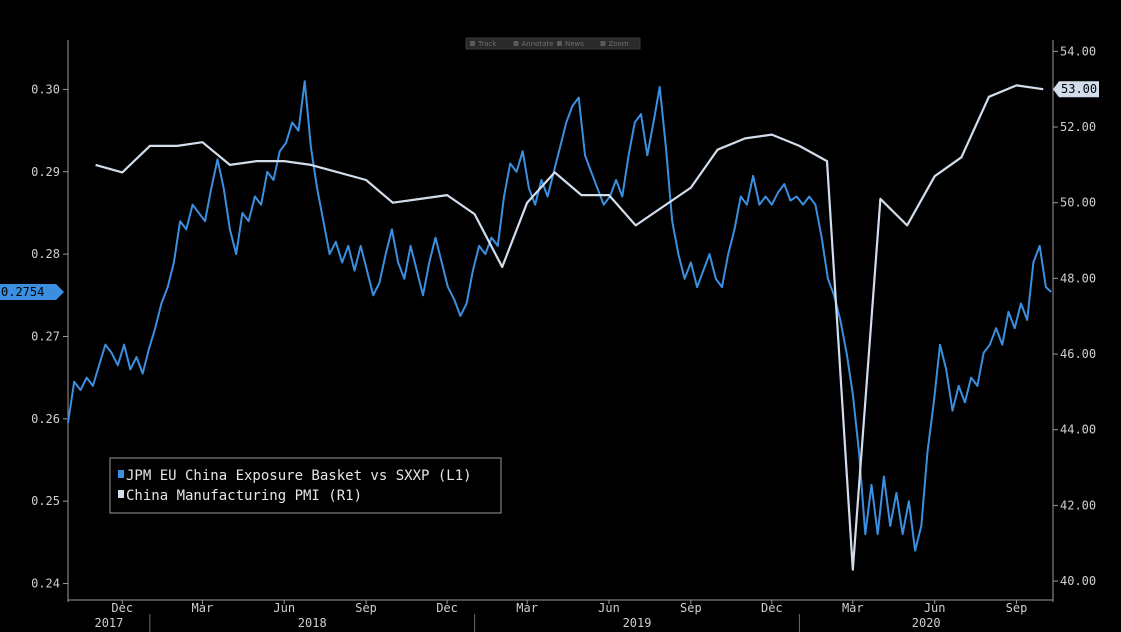 This screenshot has height=632, width=1121. Describe the element at coordinates (1079, 89) in the screenshot. I see `last-value-label-right: 53.00` at that location.